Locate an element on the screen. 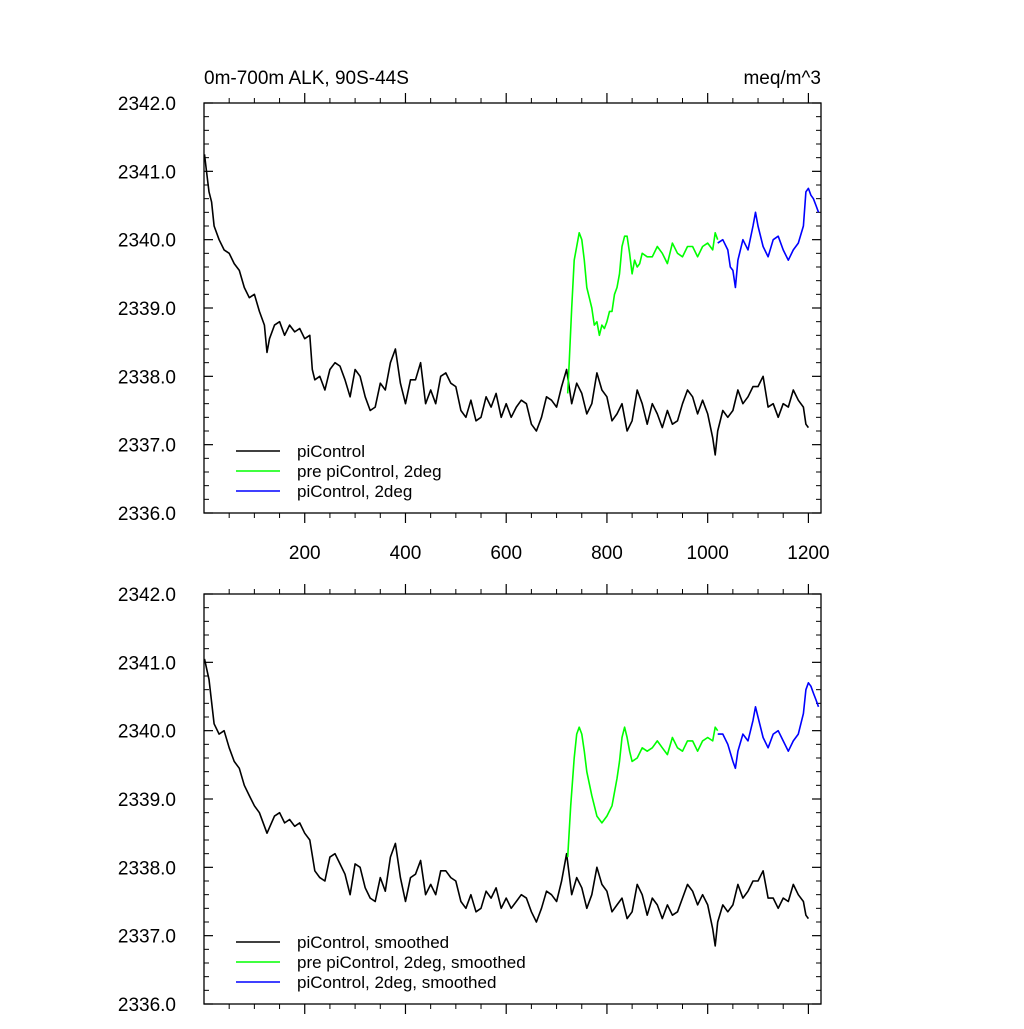  x-tick-label: 400 is located at coordinates (406, 553).